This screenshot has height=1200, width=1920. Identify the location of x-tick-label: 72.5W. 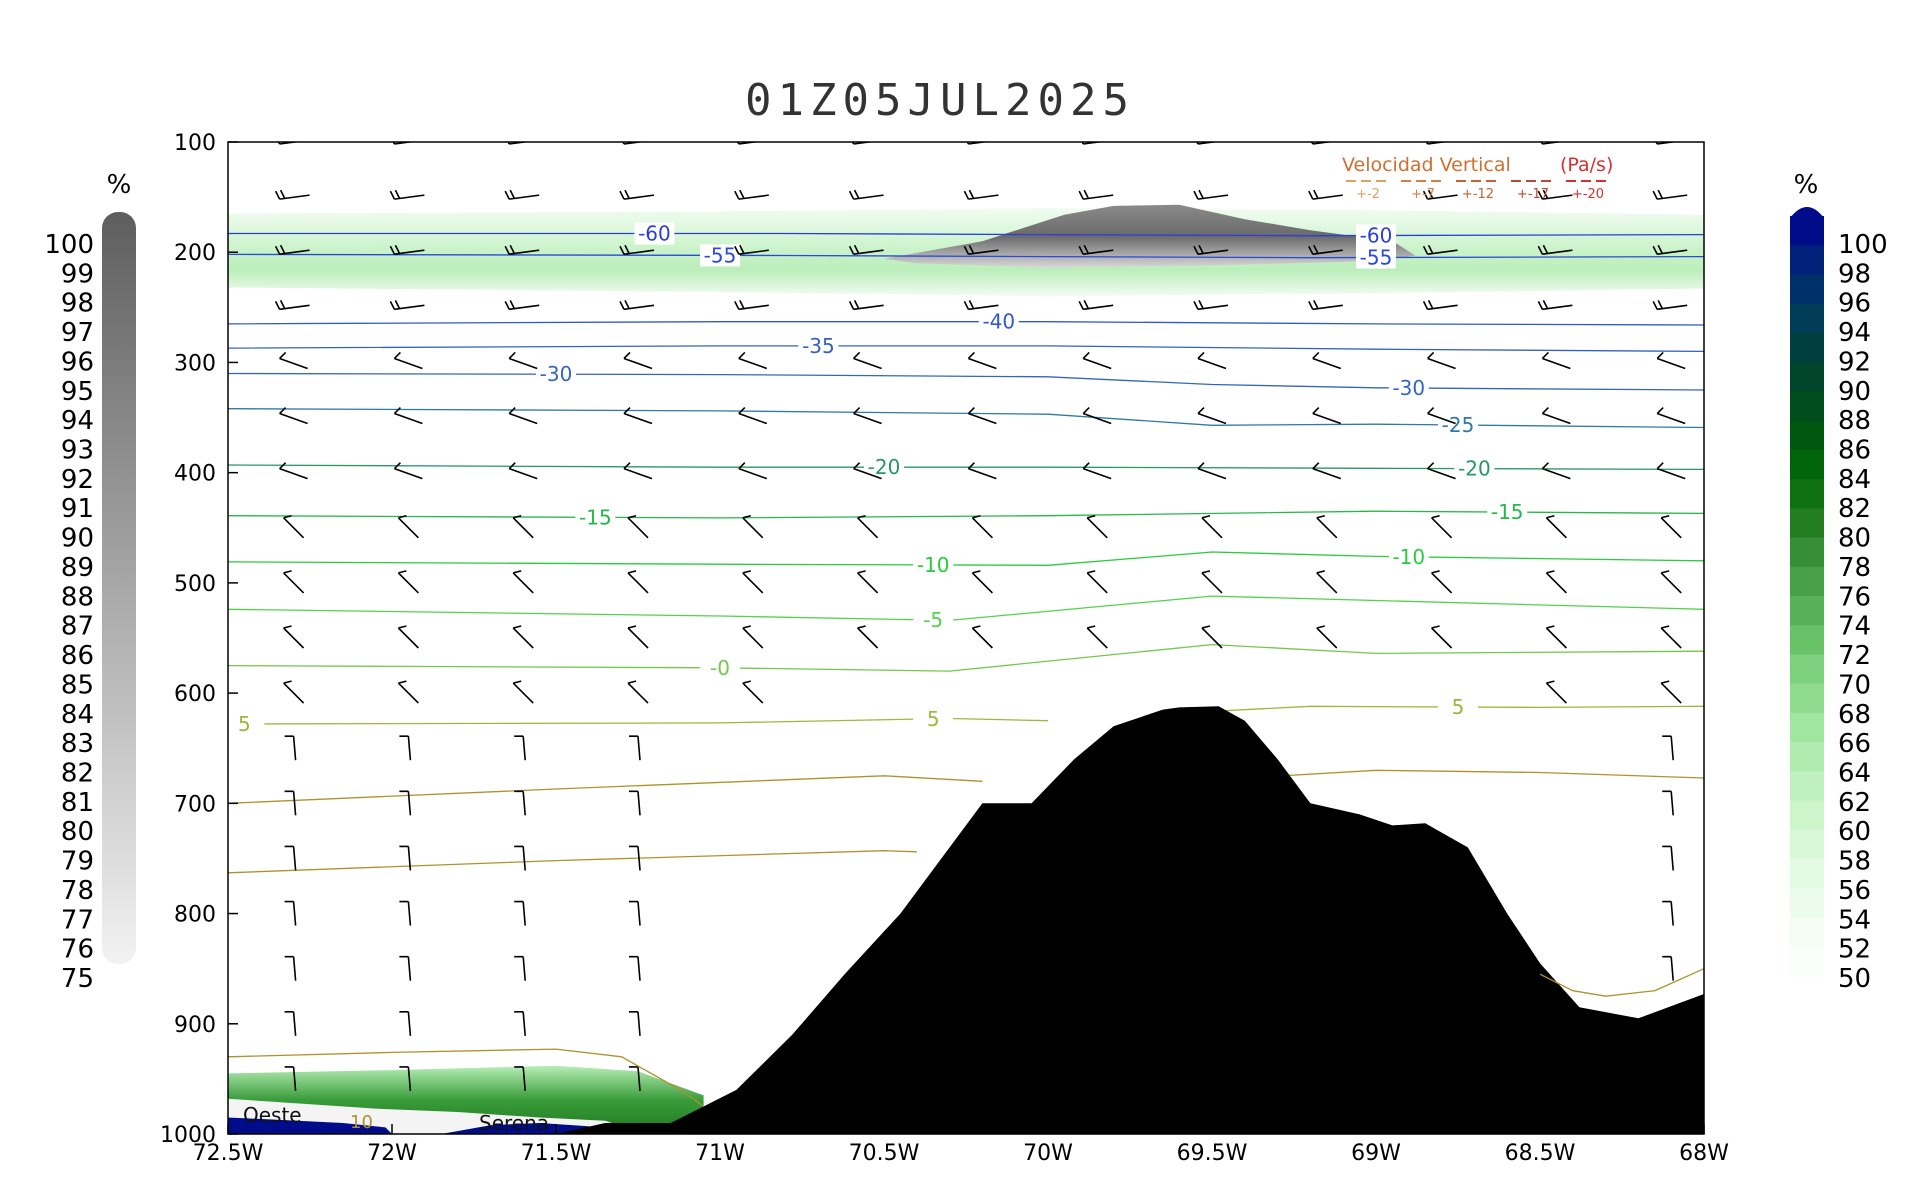
(228, 1153).